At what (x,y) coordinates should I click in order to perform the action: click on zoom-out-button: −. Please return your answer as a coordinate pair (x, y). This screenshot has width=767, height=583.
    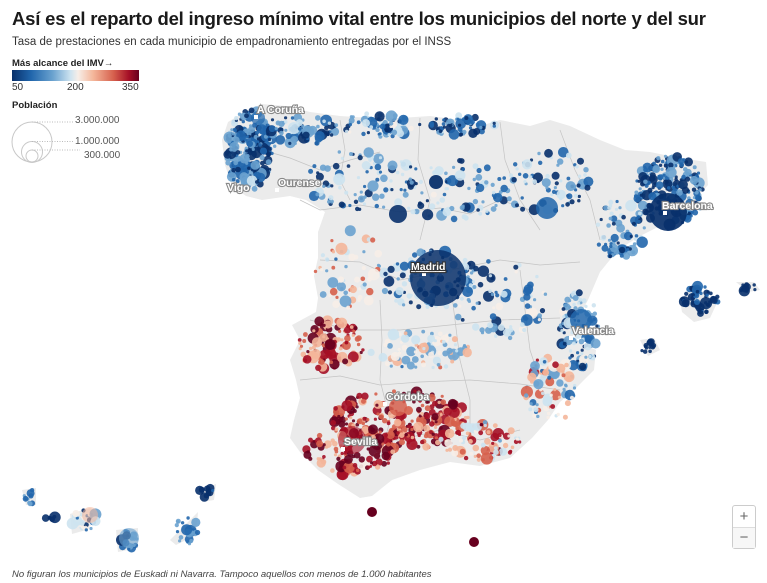
    Looking at the image, I should click on (744, 537).